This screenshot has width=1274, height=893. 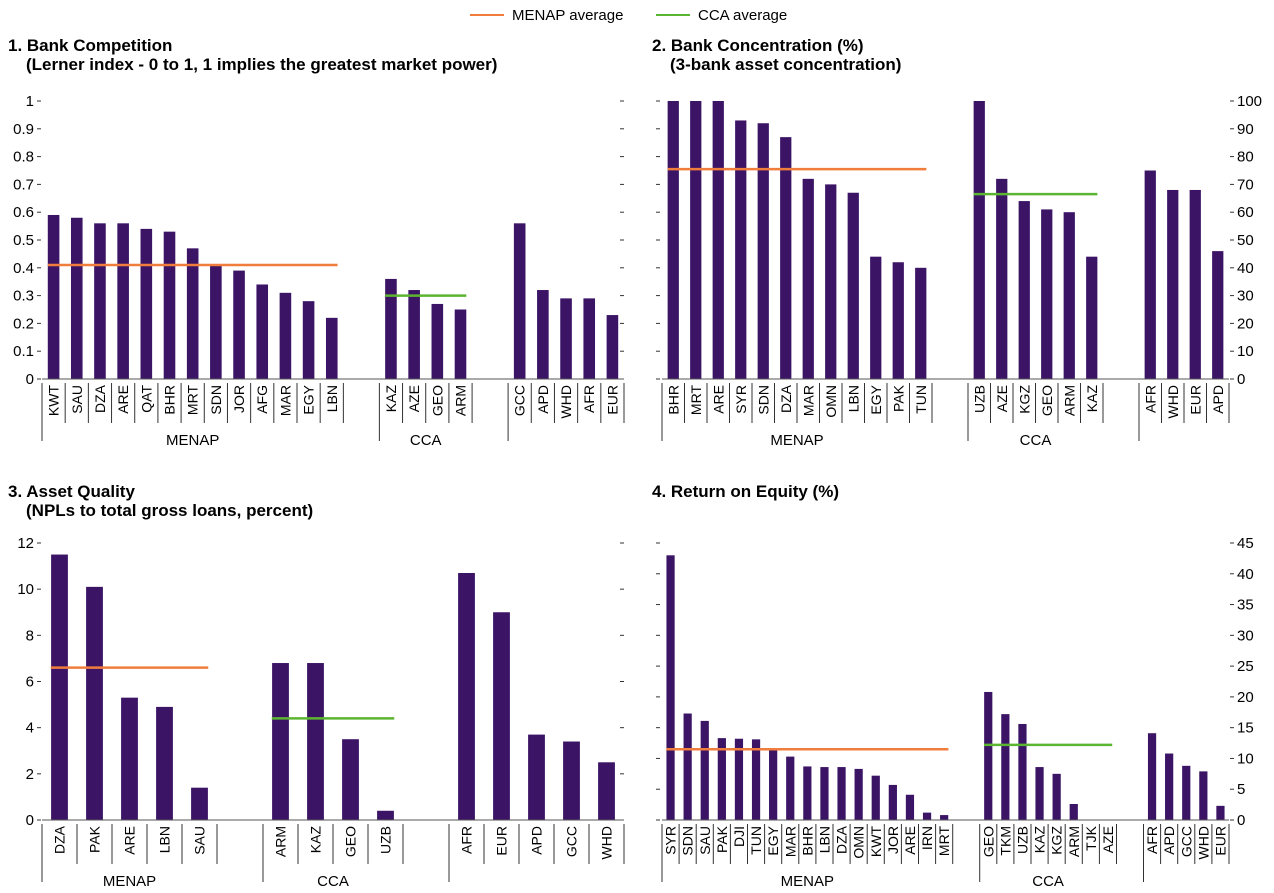 What do you see at coordinates (898, 398) in the screenshot?
I see `x-tick-label: PAK` at bounding box center [898, 398].